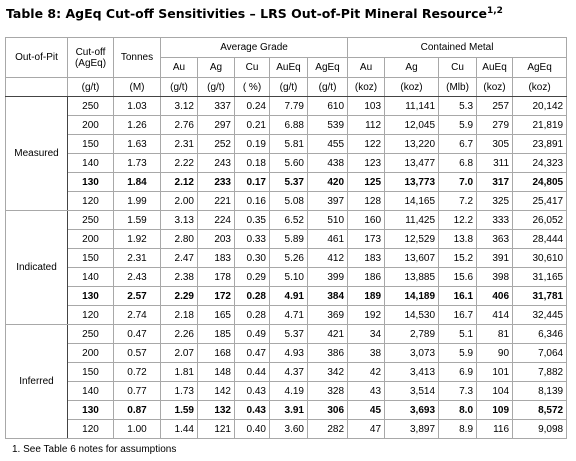  I want to click on cell: 2.00, so click(179, 201).